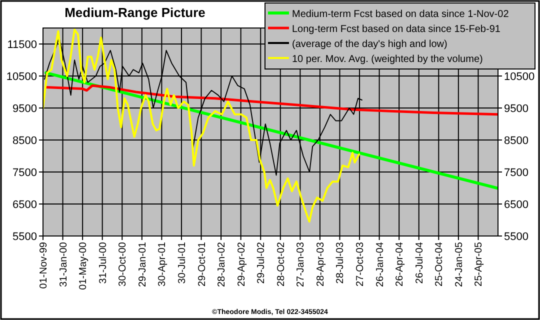 The height and width of the screenshot is (320, 540). What do you see at coordinates (516, 141) in the screenshot?
I see `y2-tick-label: 8500` at bounding box center [516, 141].